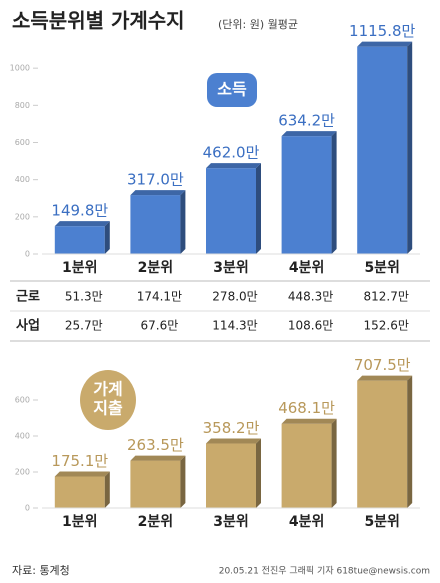 This screenshot has height=583, width=440. I want to click on source: 자료: 통계청, so click(41, 570).